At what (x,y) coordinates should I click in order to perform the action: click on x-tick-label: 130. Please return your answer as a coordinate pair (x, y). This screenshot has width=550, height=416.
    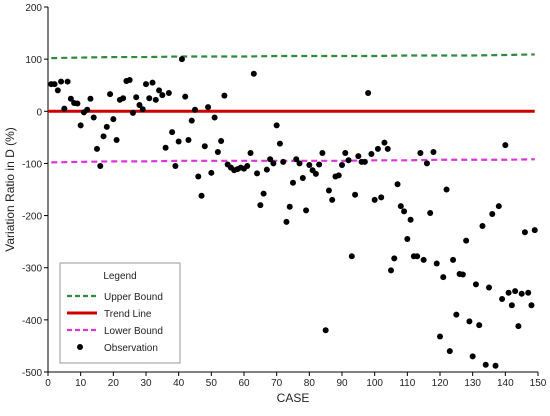
    Looking at the image, I should click on (472, 383).